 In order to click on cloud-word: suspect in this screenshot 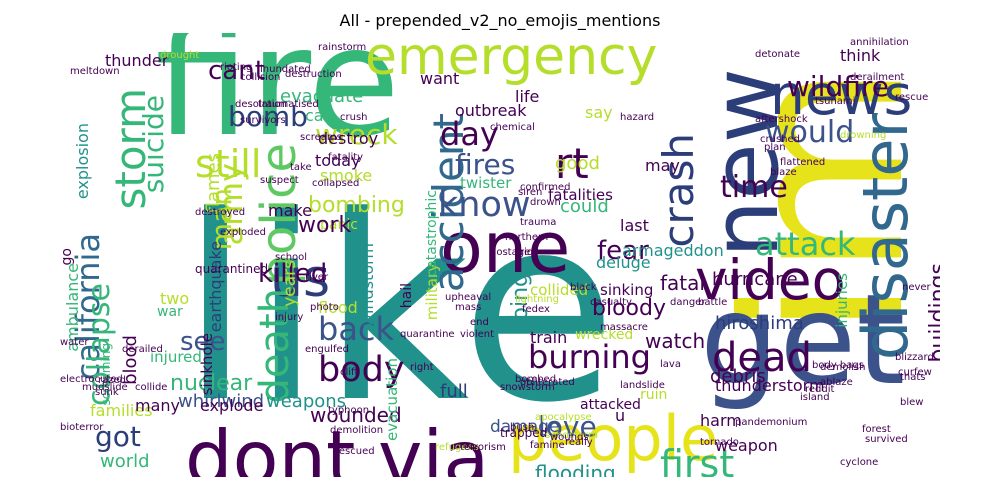, I will do `click(279, 180)`.